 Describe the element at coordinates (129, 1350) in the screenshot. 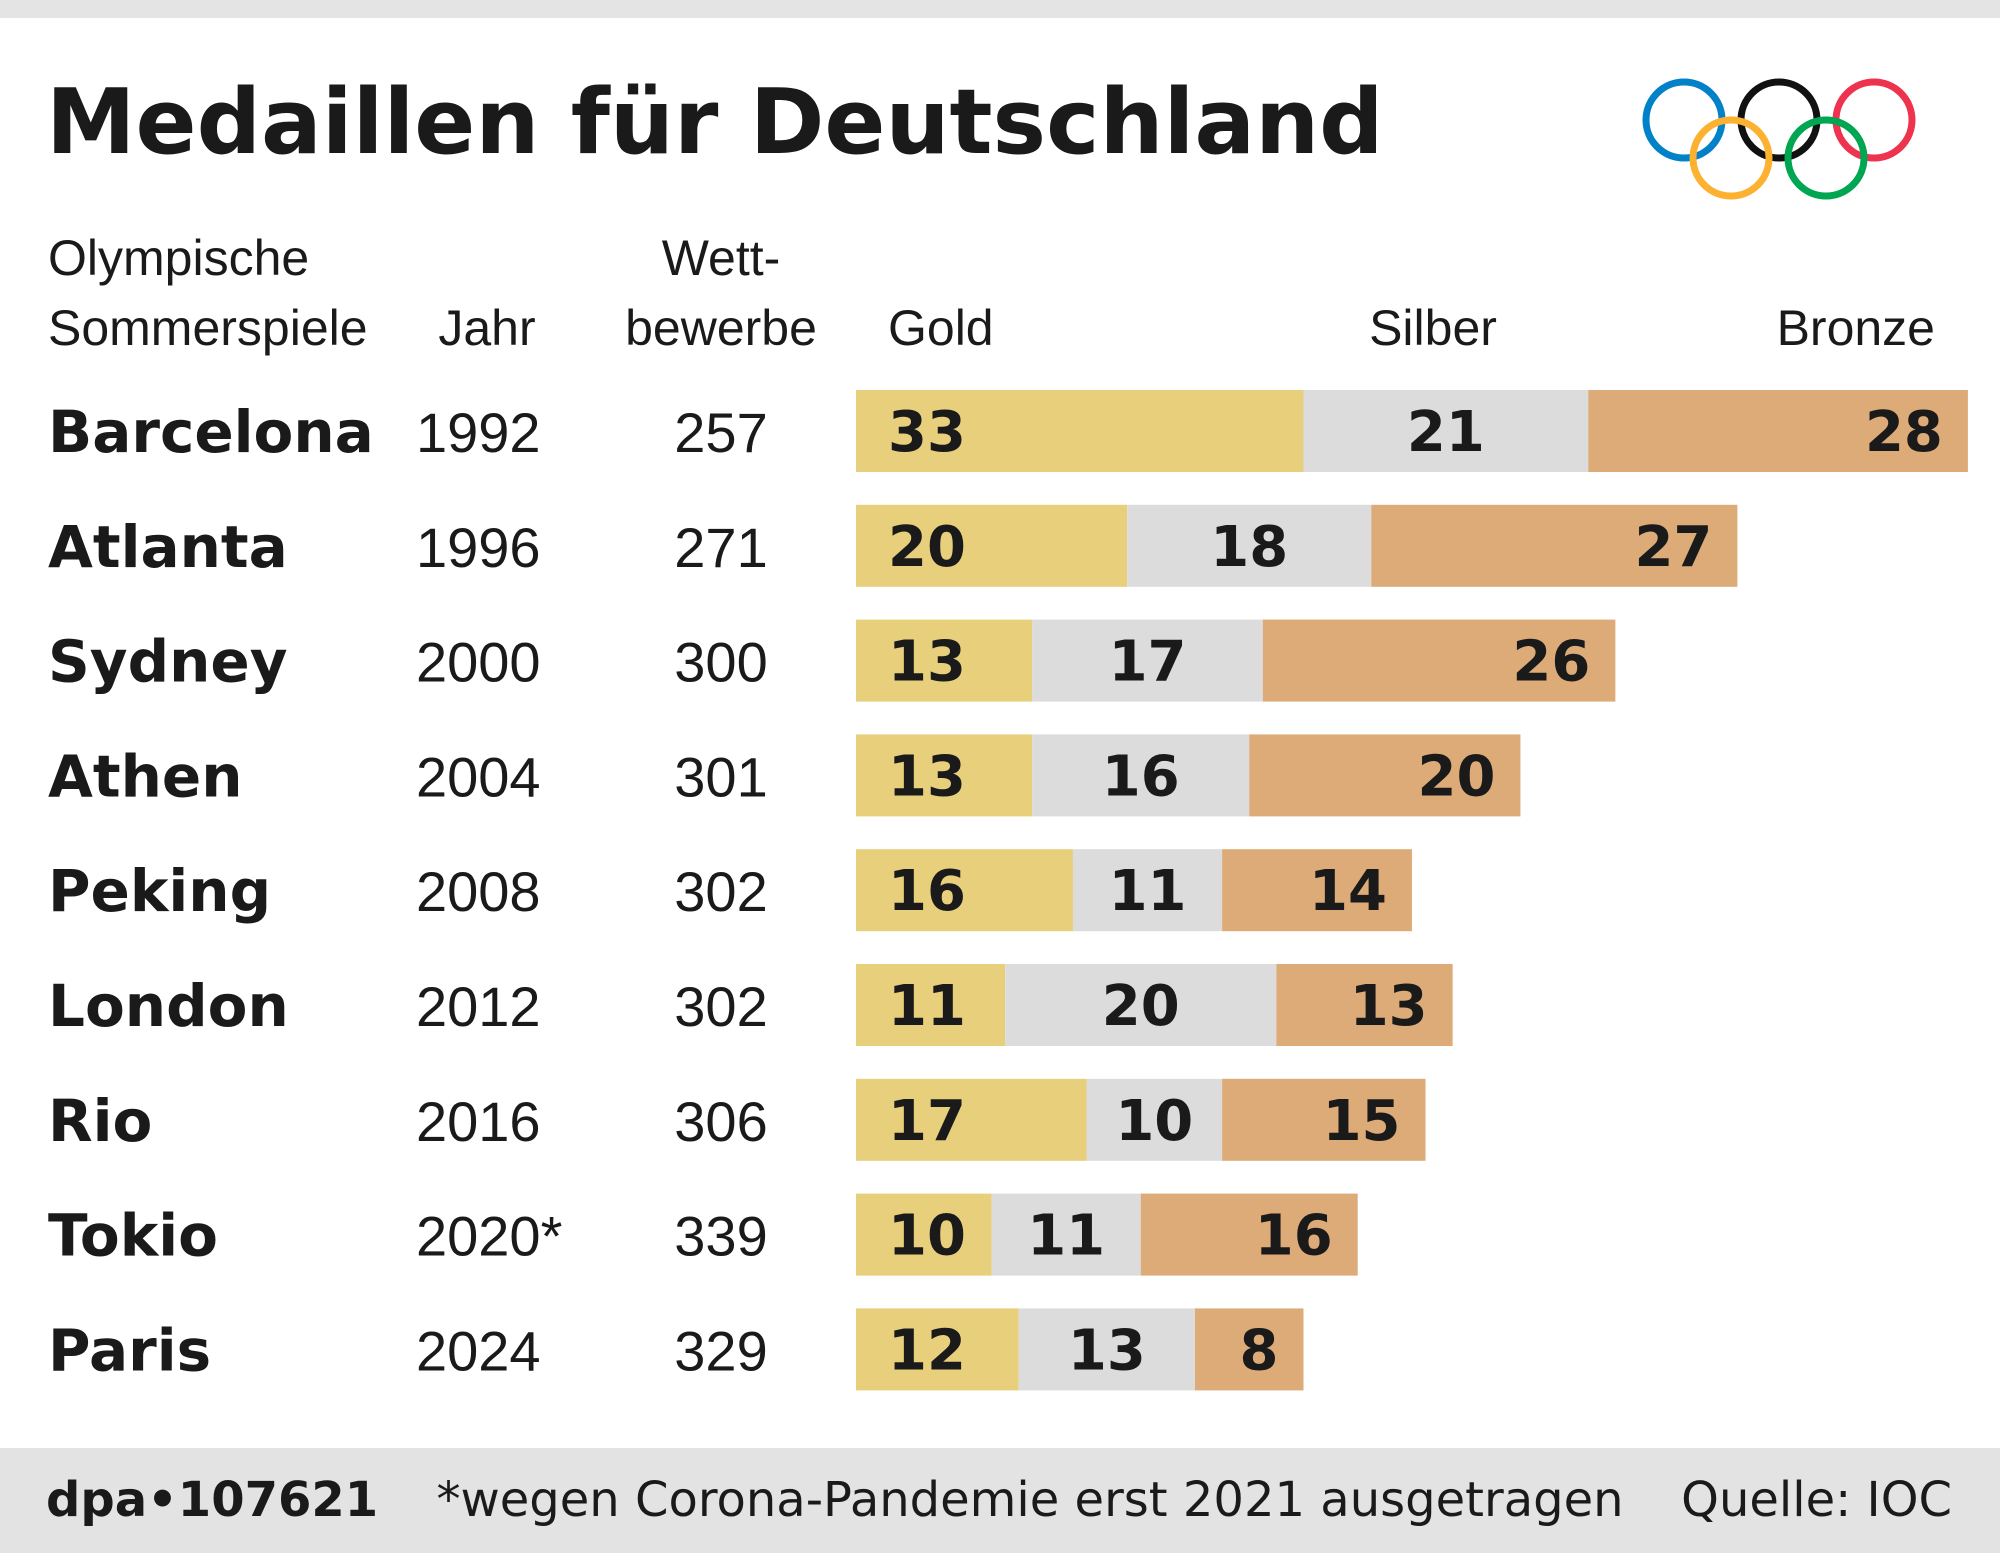

I see `category-label: Paris` at that location.